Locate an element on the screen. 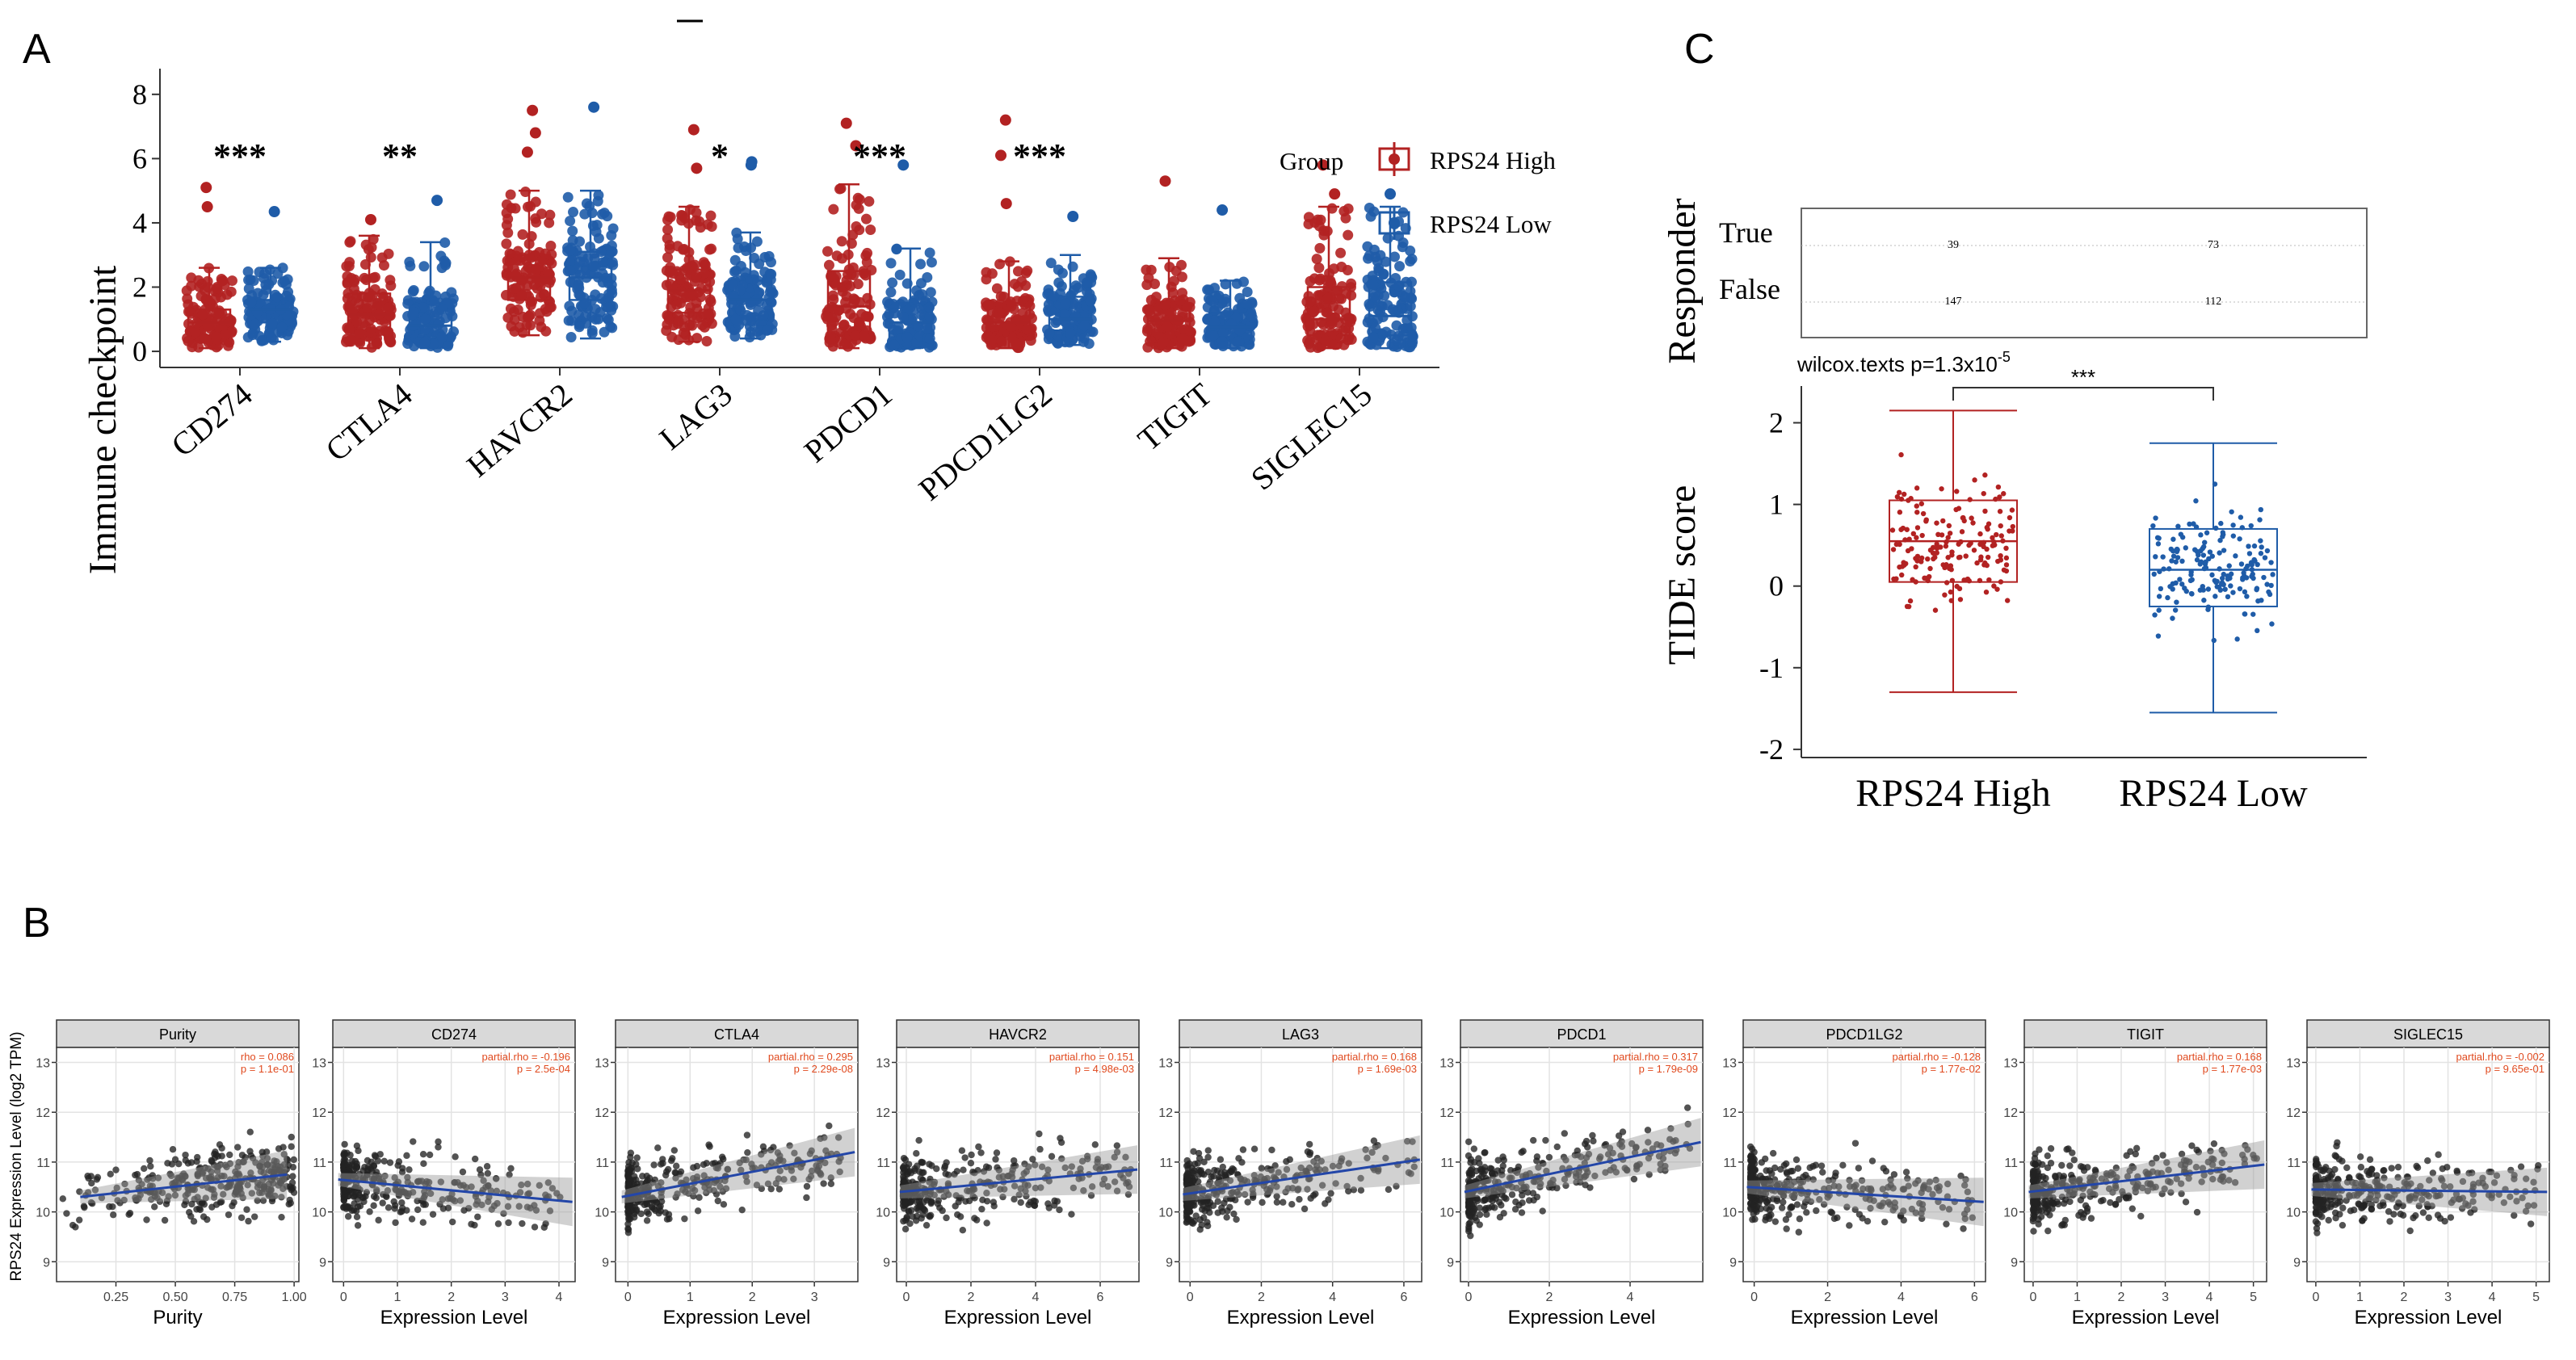  x-tick-label: 4 is located at coordinates (1901, 1297).